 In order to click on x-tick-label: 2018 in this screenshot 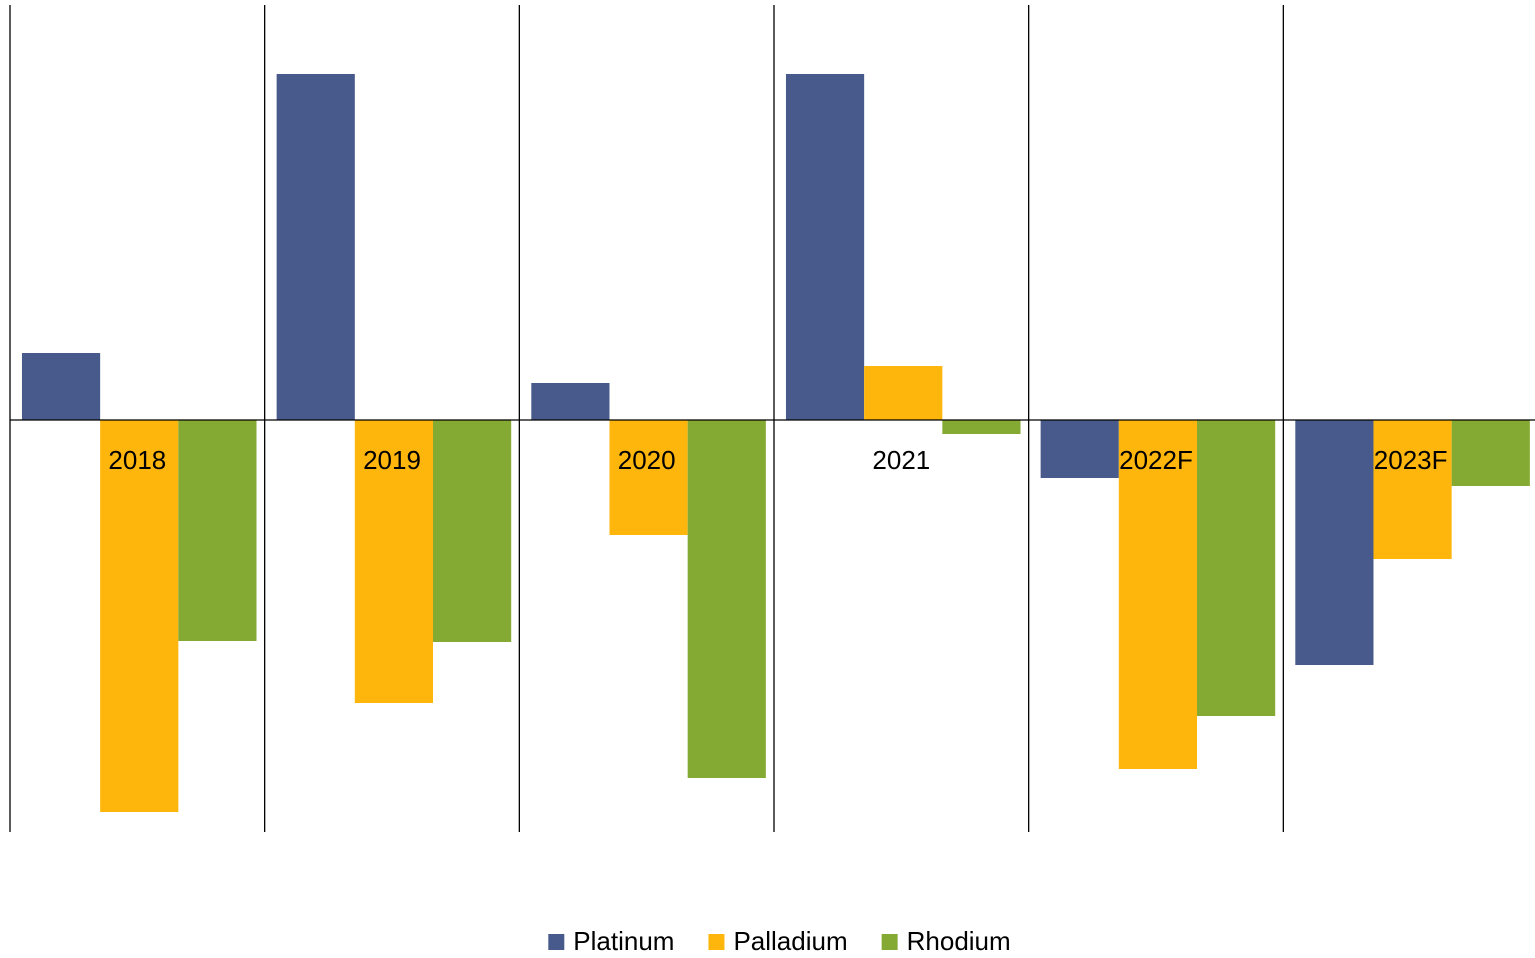, I will do `click(137, 460)`.